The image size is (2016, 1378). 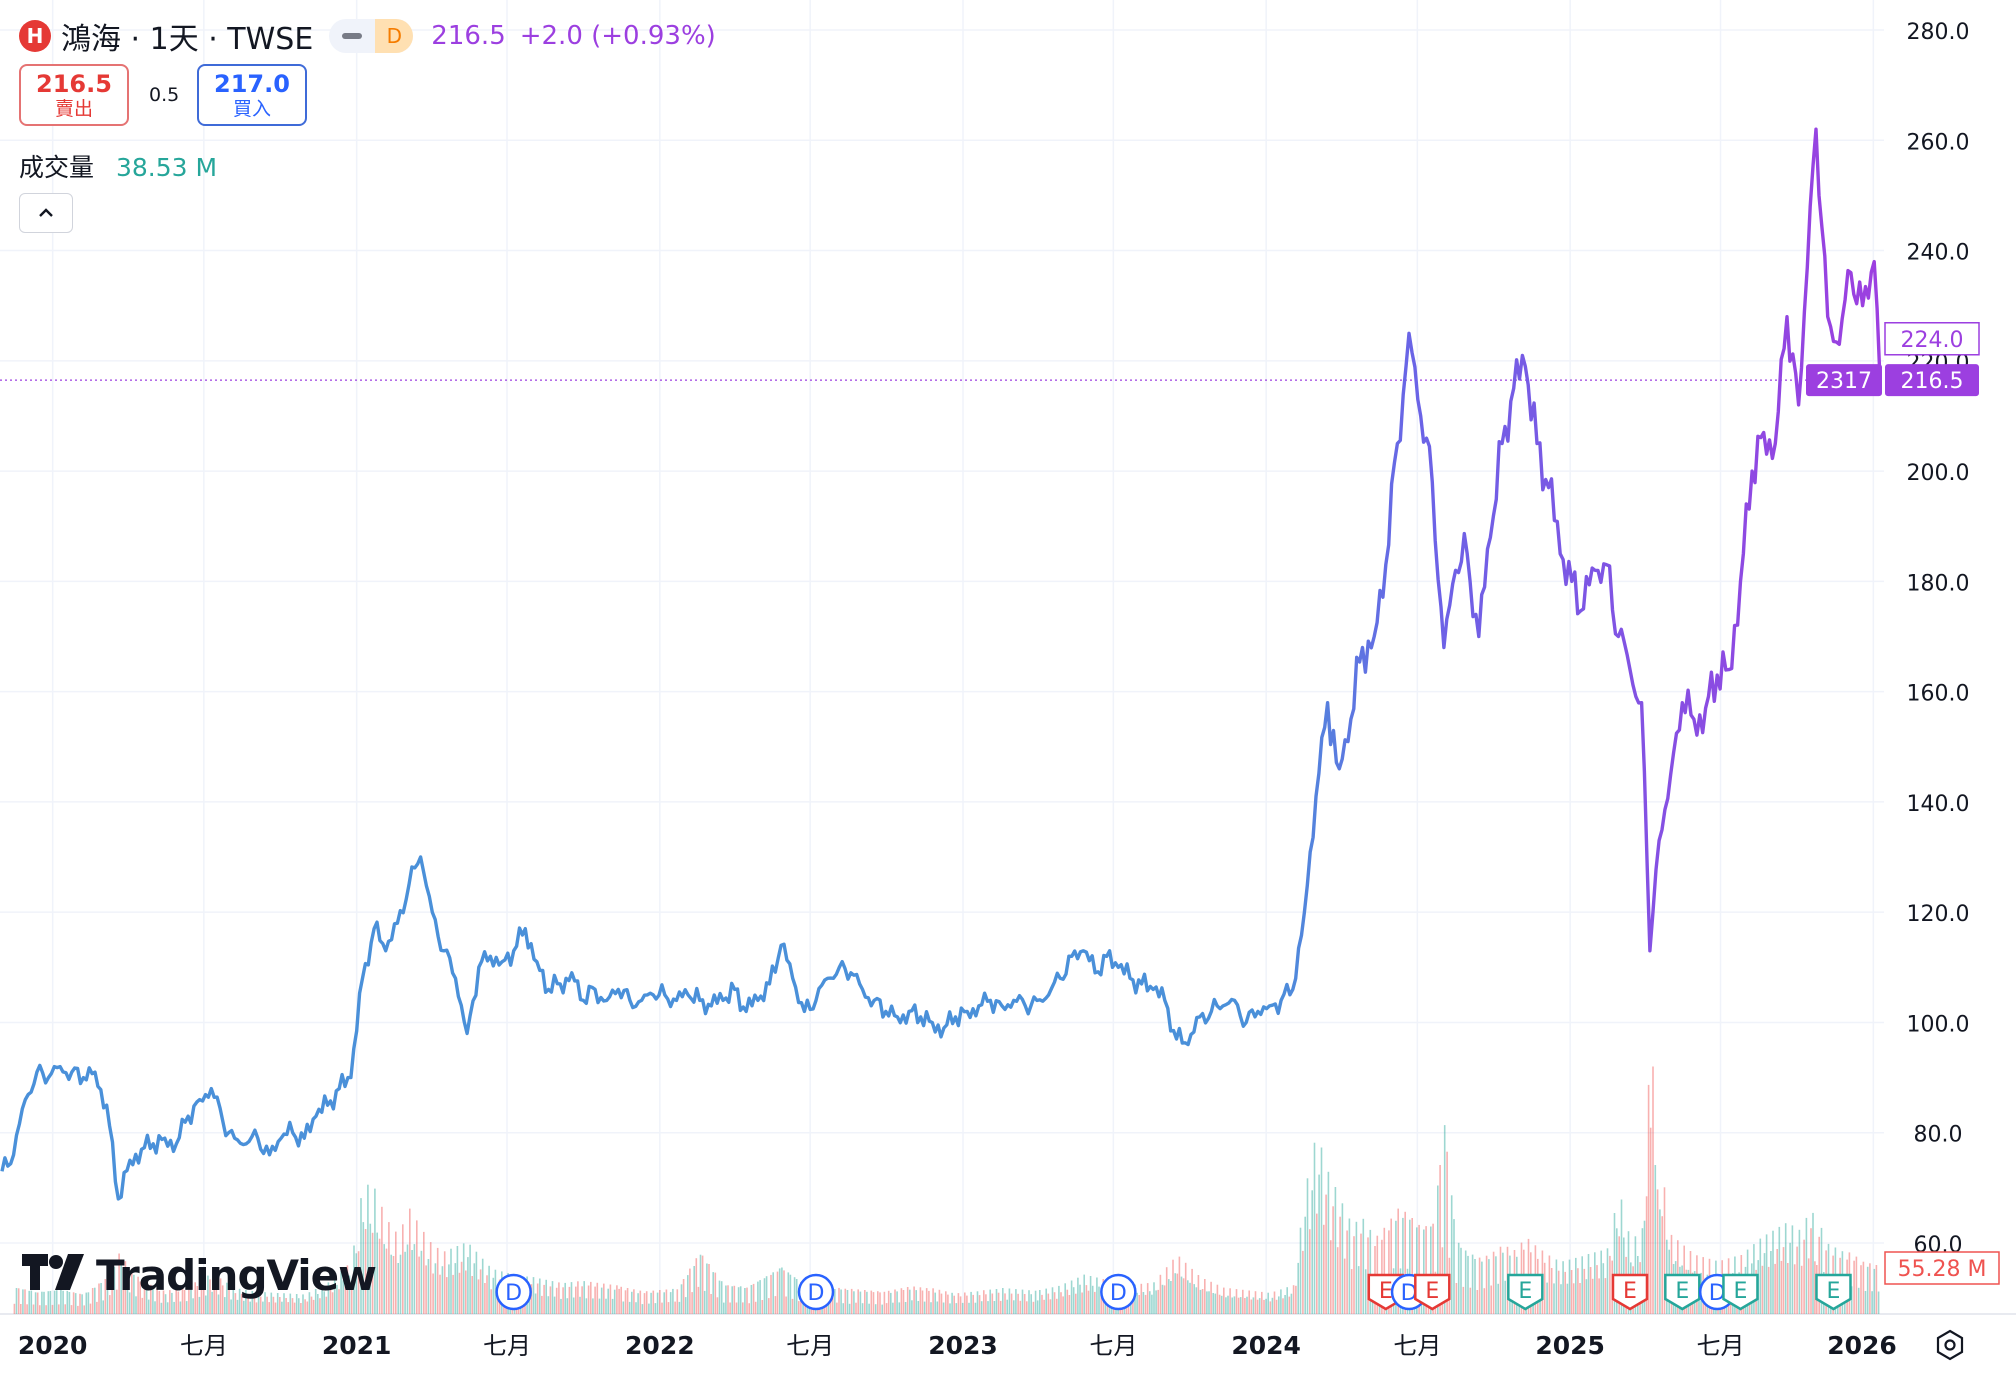 I want to click on x-tick-label: 2022, so click(x=660, y=1345).